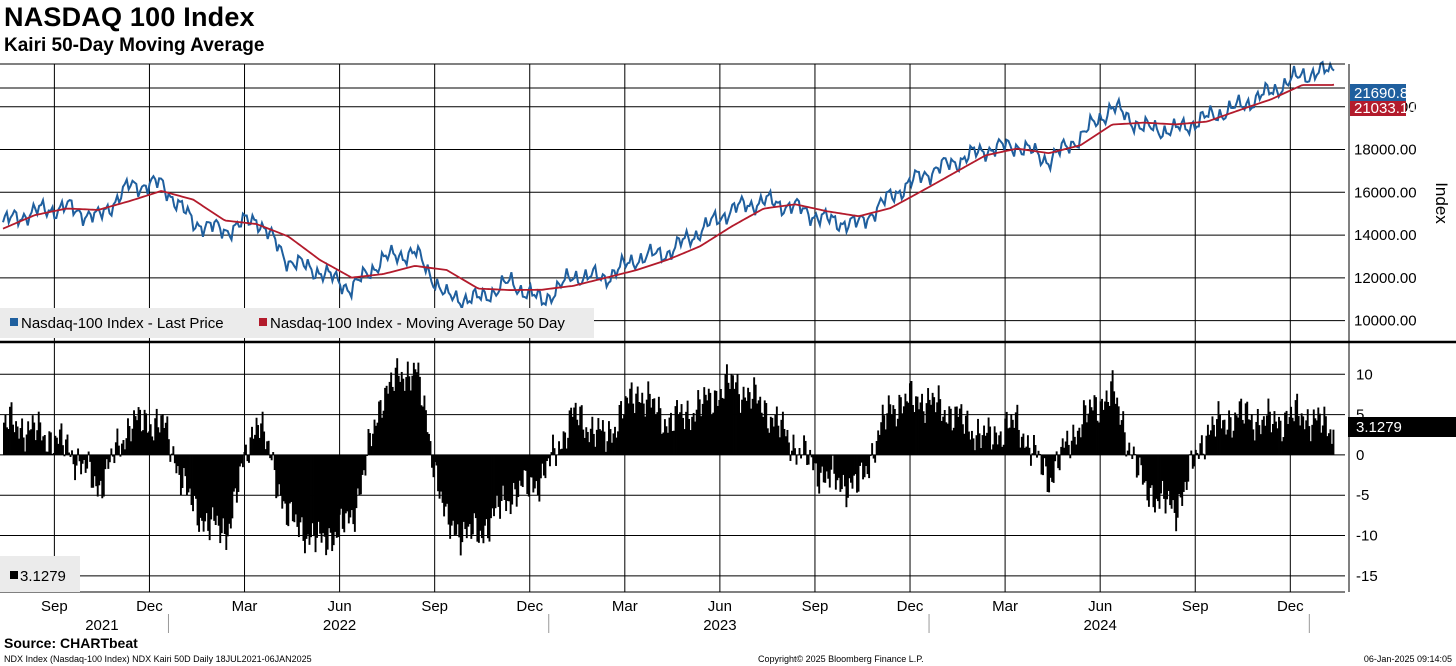 The height and width of the screenshot is (666, 1456). Describe the element at coordinates (1385, 150) in the screenshot. I see `y-tick-label: 18000.00` at that location.